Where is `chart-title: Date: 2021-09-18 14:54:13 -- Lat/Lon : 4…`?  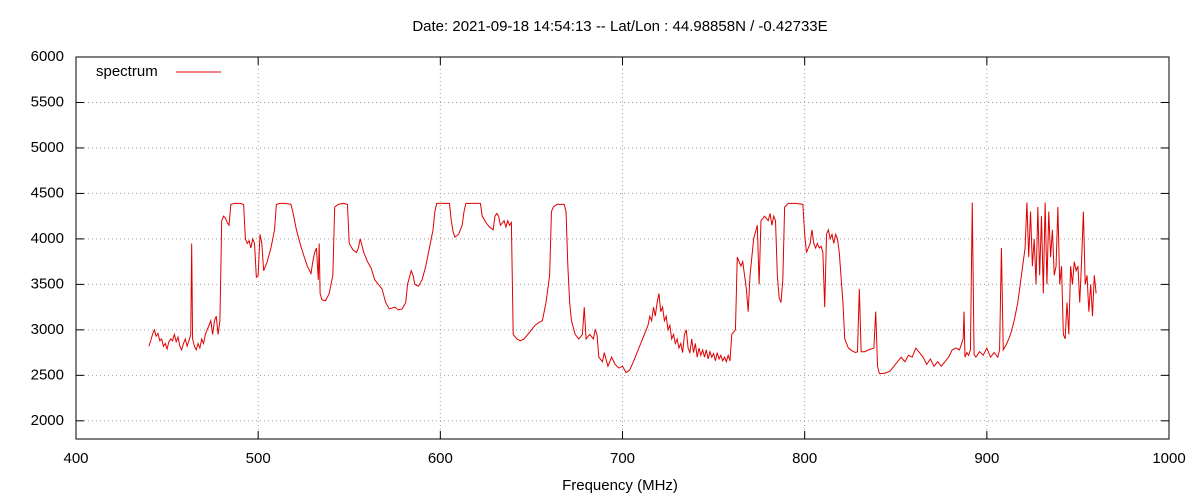
chart-title: Date: 2021-09-18 14:54:13 -- Lat/Lon : 4… is located at coordinates (619, 26).